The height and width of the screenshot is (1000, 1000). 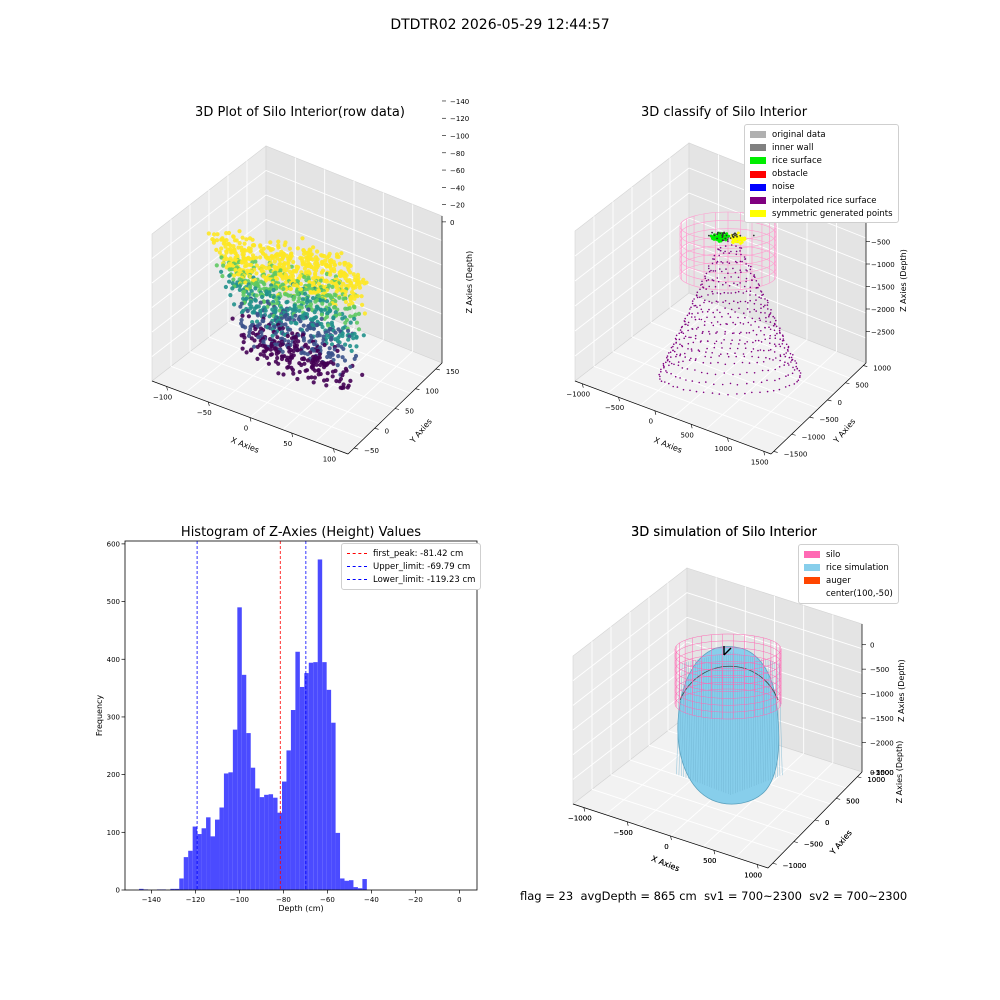 I want to click on x-tick-label: 0, so click(x=459, y=900).